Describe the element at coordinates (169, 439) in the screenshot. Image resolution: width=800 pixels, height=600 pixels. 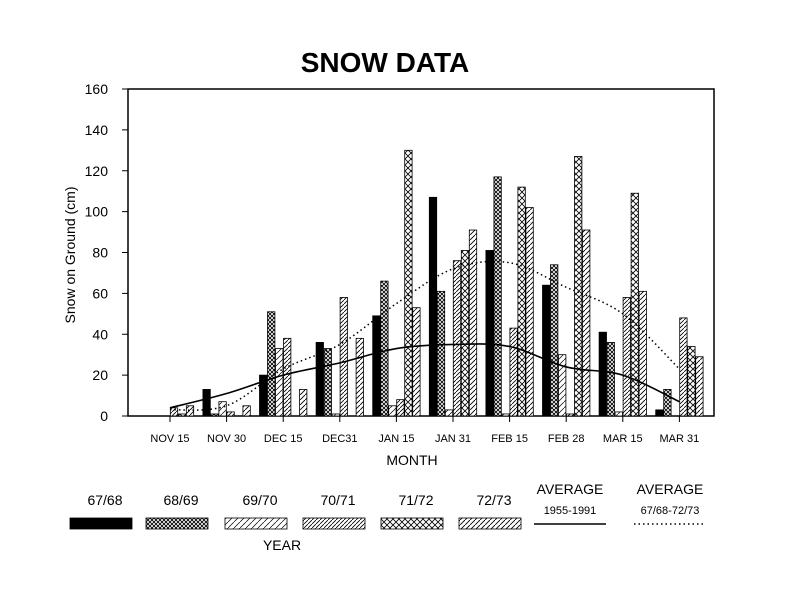
I see `x-tick-label: NOV 15` at that location.